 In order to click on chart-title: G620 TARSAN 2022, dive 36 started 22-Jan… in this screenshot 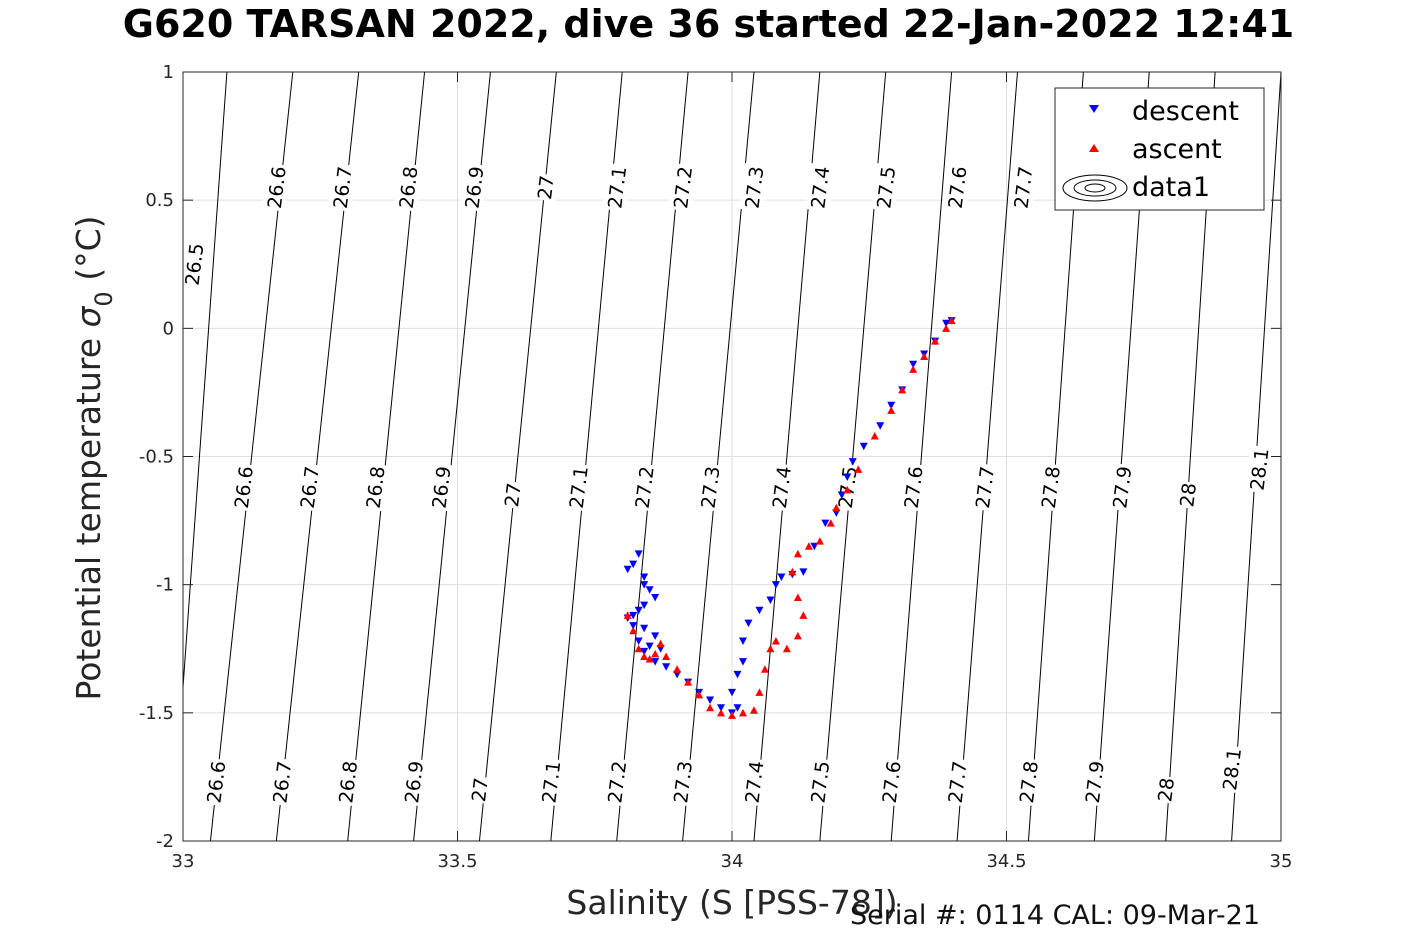, I will do `click(708, 24)`.